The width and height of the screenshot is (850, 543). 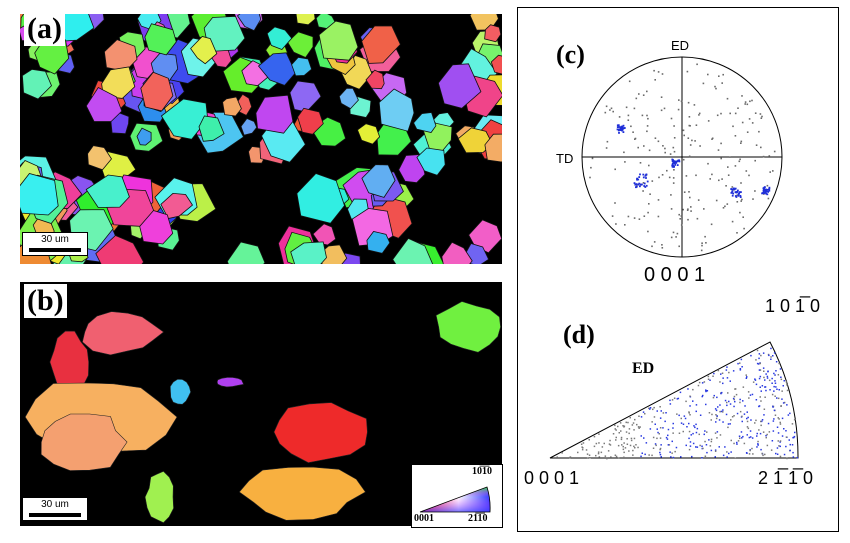 What do you see at coordinates (675, 275) in the screenshot?
I see `pole-figure-pole-label: 0 0 0 1` at bounding box center [675, 275].